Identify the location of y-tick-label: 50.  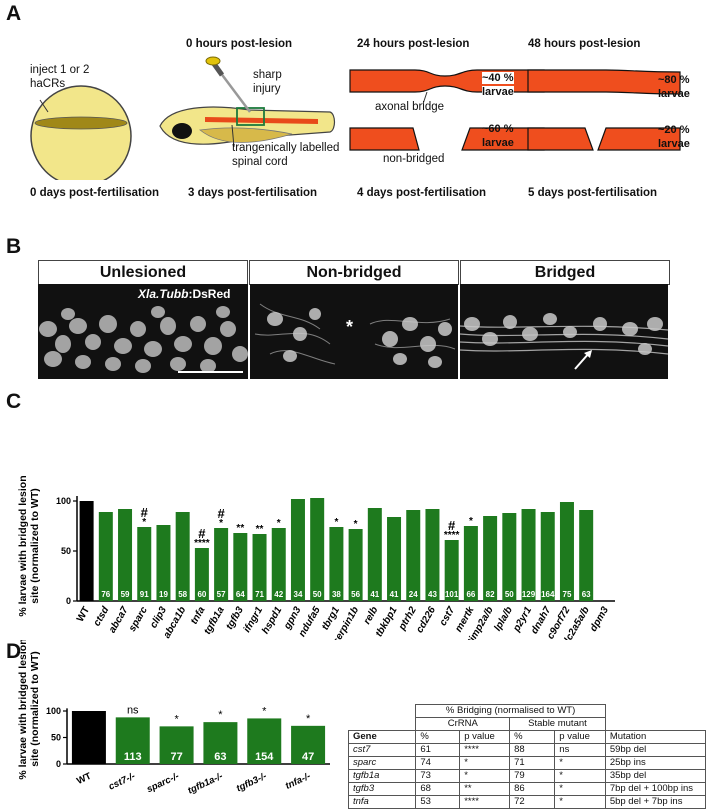
(66, 551).